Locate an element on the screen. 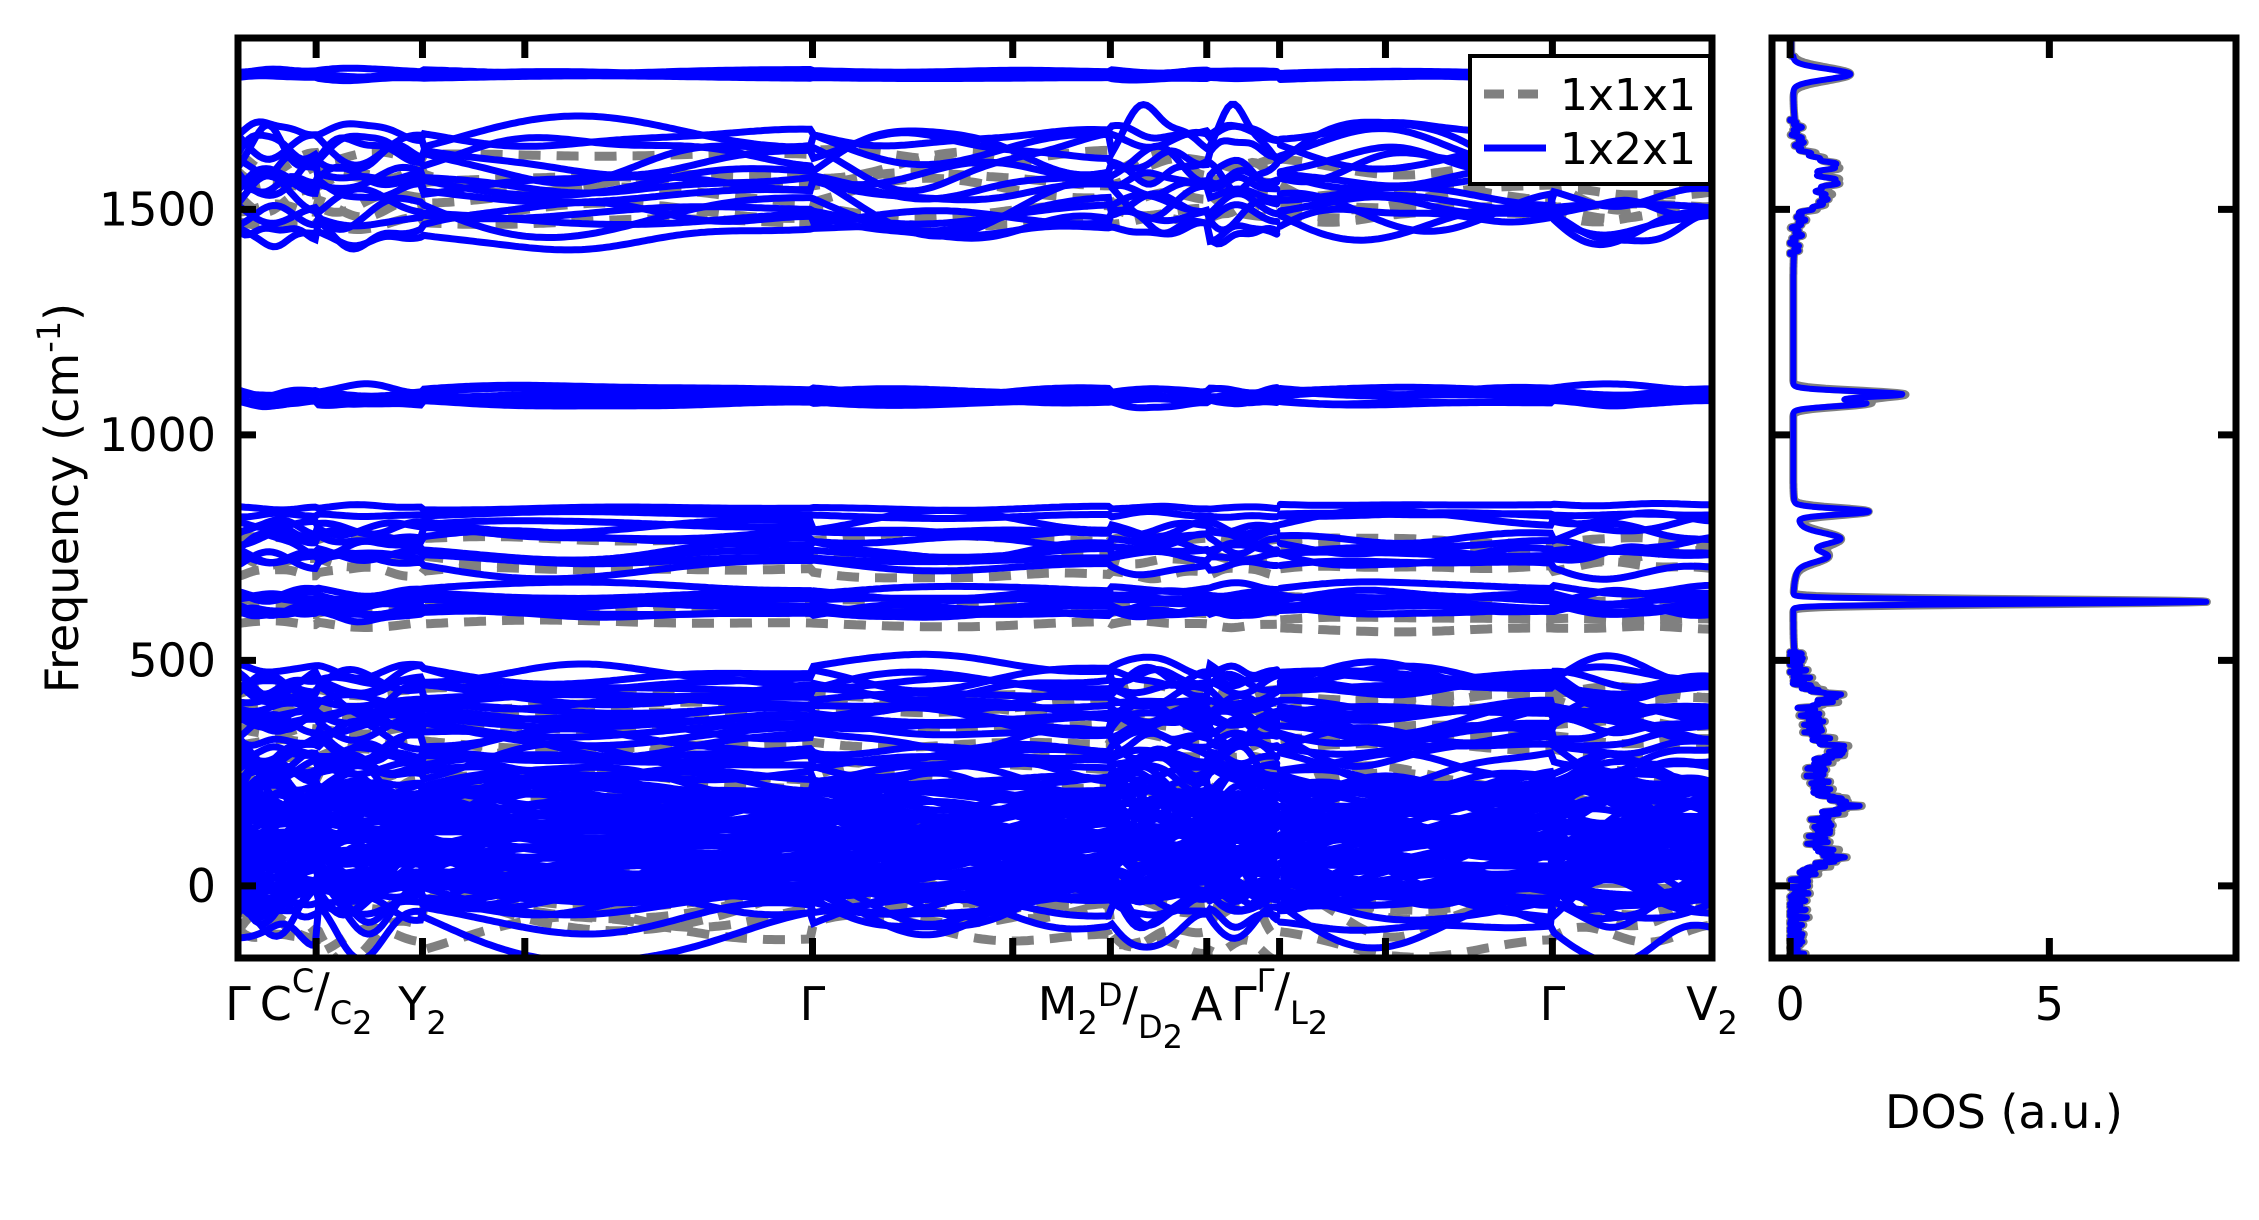  legend-box is located at coordinates (1590, 120).